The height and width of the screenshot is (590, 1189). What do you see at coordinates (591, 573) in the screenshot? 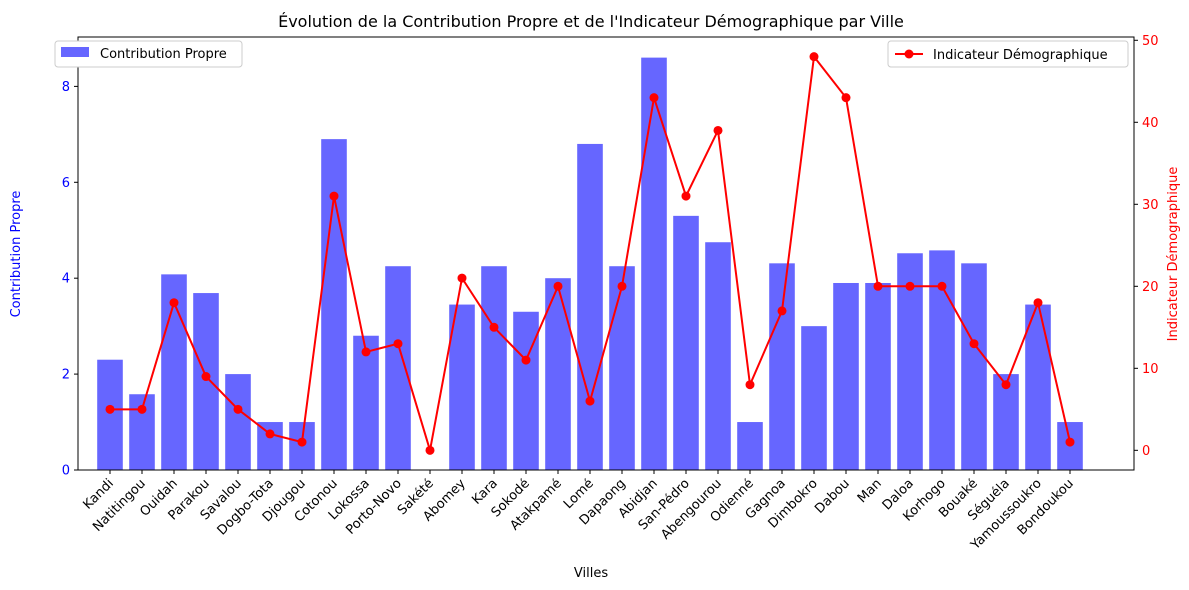
I see `x-axis-title: Villes` at bounding box center [591, 573].